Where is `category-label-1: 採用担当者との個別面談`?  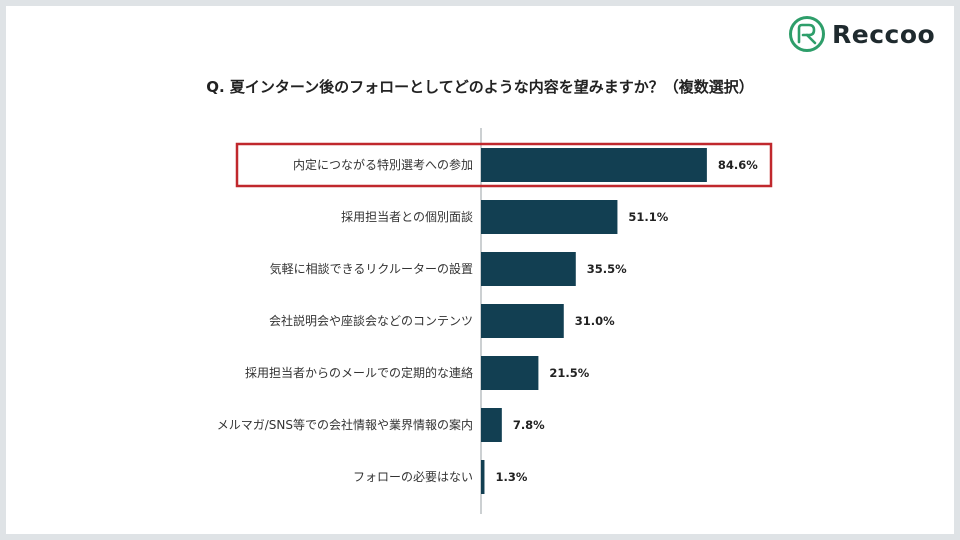 category-label-1: 採用担当者との個別面談 is located at coordinates (407, 216).